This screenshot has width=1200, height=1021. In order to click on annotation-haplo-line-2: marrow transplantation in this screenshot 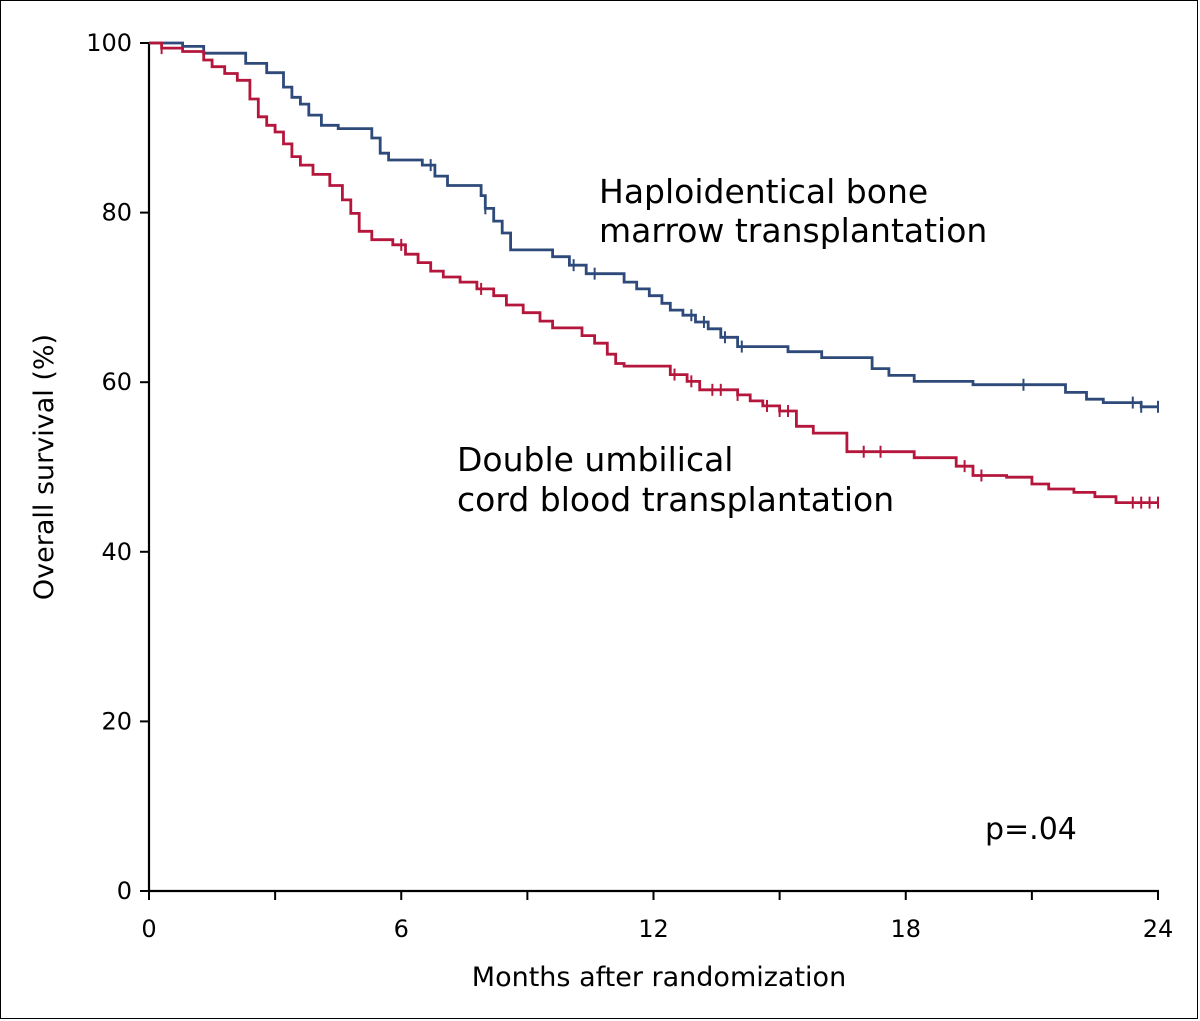, I will do `click(793, 230)`.